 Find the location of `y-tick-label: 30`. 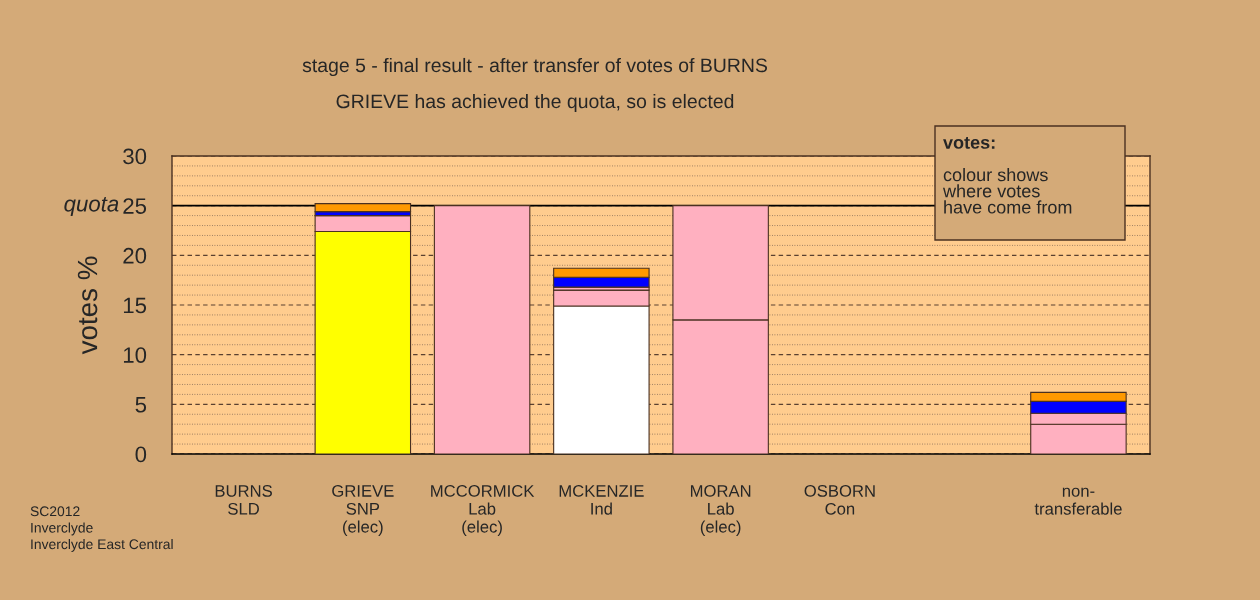

y-tick-label: 30 is located at coordinates (135, 156).